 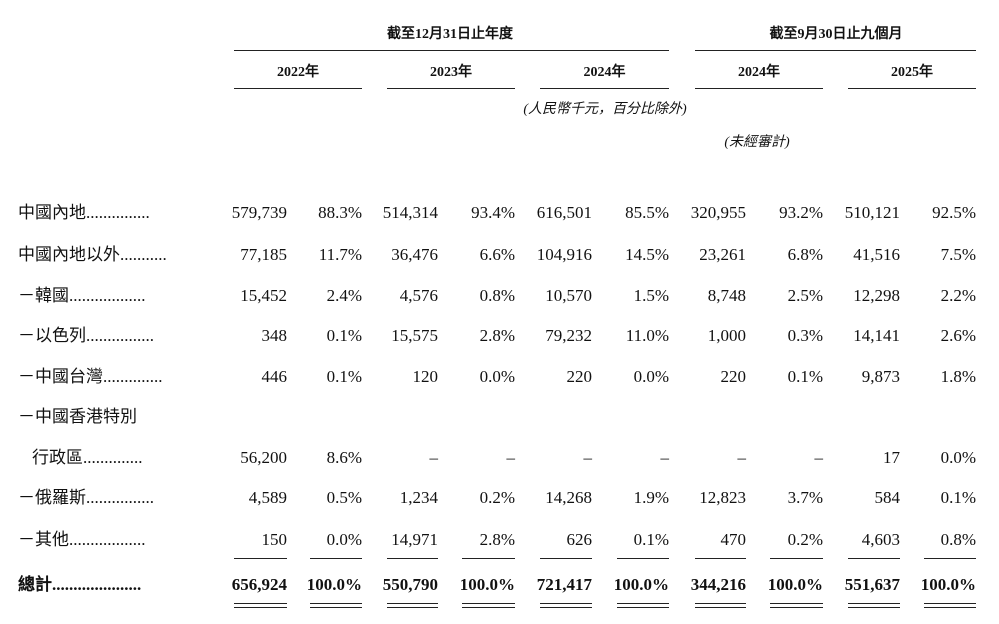 What do you see at coordinates (805, 335) in the screenshot?
I see `cell: 0.3%` at bounding box center [805, 335].